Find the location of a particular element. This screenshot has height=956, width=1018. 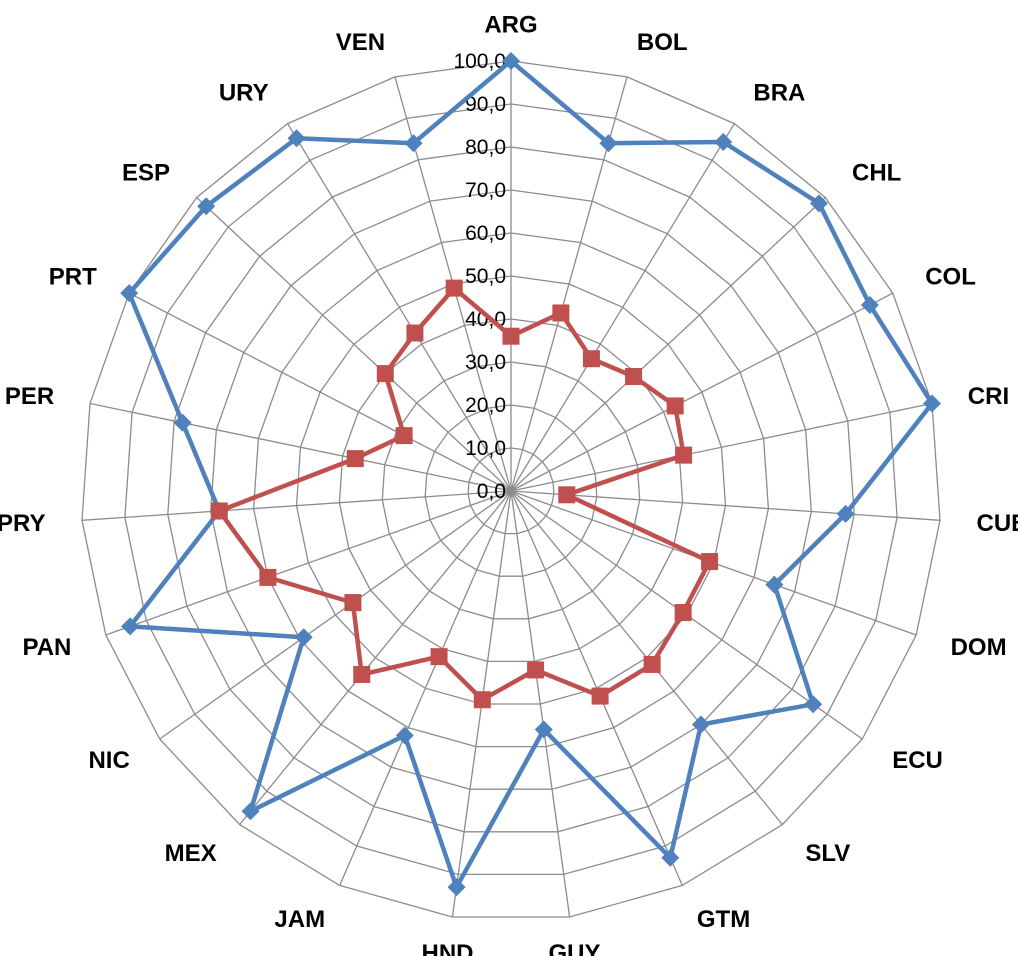

category-label: VEN is located at coordinates (360, 42).